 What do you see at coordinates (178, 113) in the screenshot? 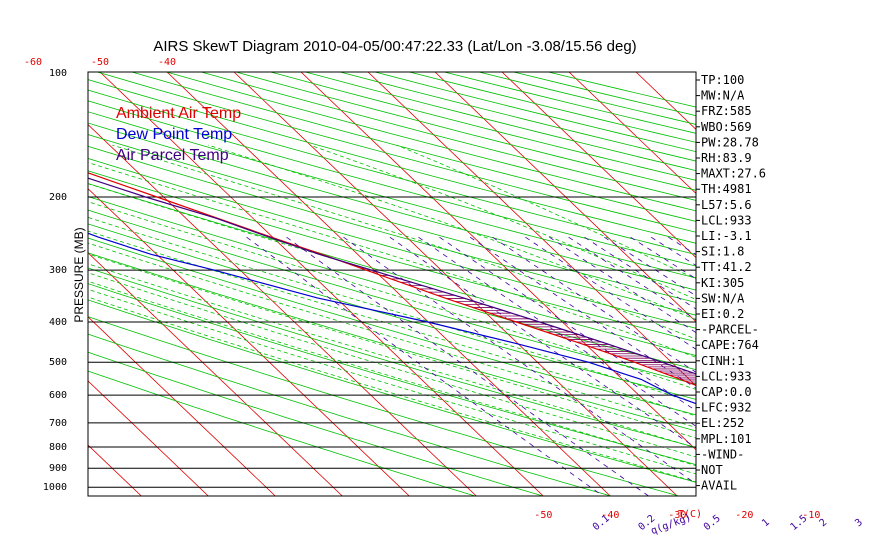
I see `legend-ambient-air-temp: Ambient Air Temp` at bounding box center [178, 113].